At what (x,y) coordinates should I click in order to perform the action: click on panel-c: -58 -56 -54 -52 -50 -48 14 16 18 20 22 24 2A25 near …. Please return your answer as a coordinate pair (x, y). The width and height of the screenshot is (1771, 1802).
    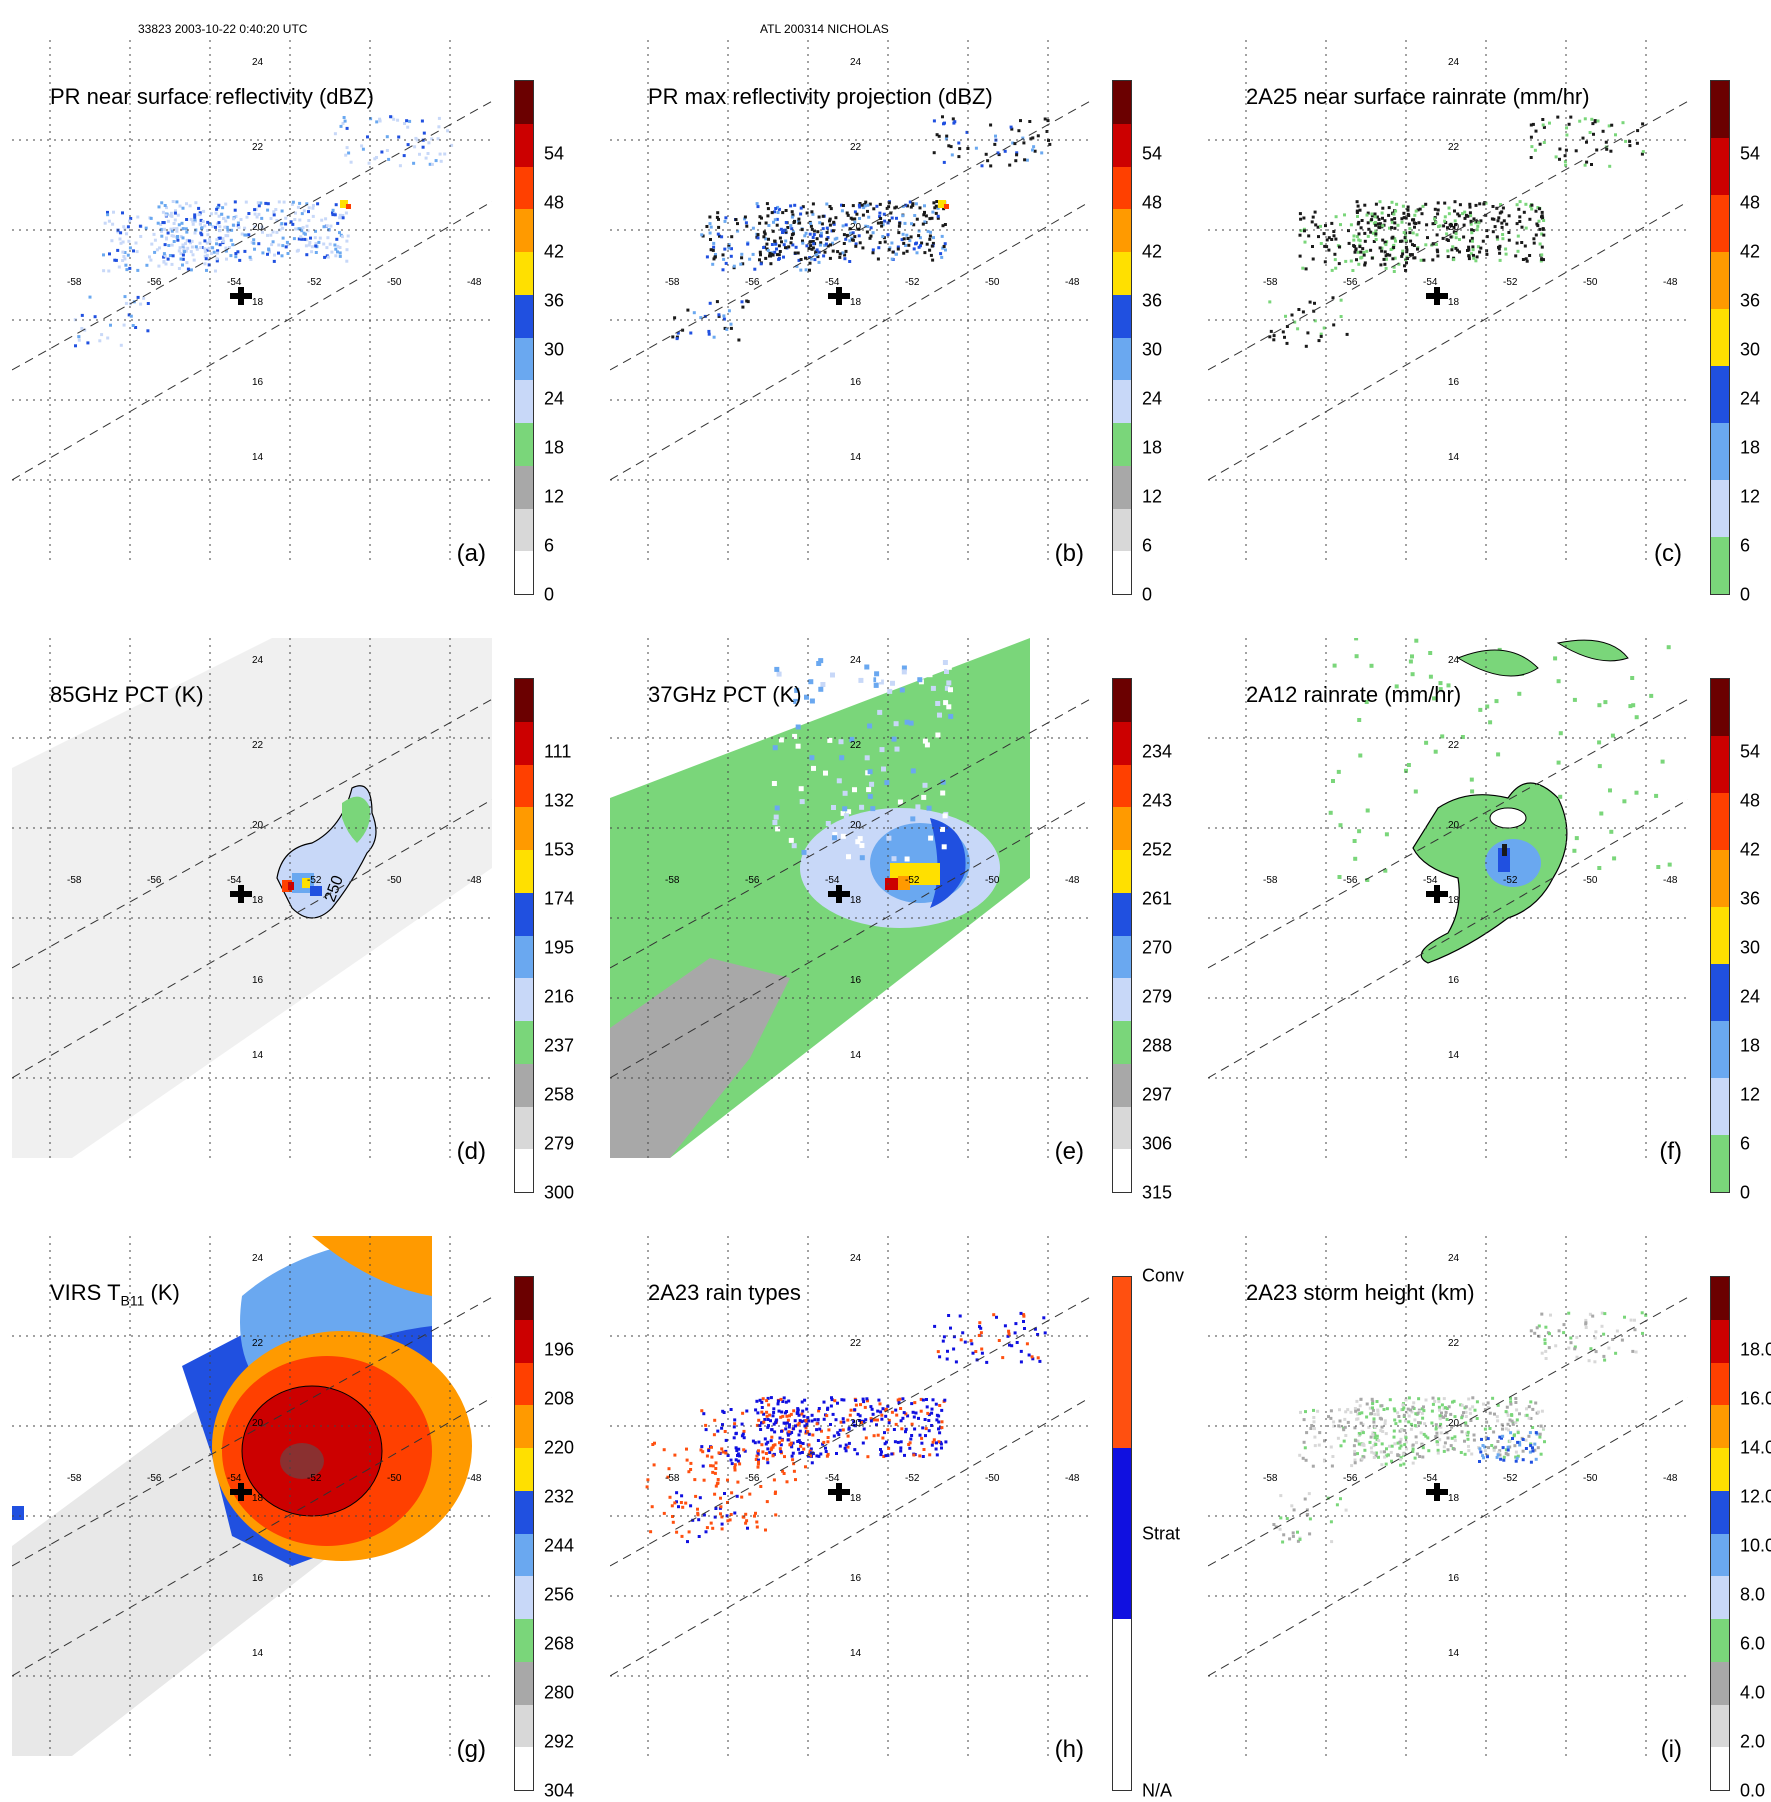
    Looking at the image, I should click on (1489, 322).